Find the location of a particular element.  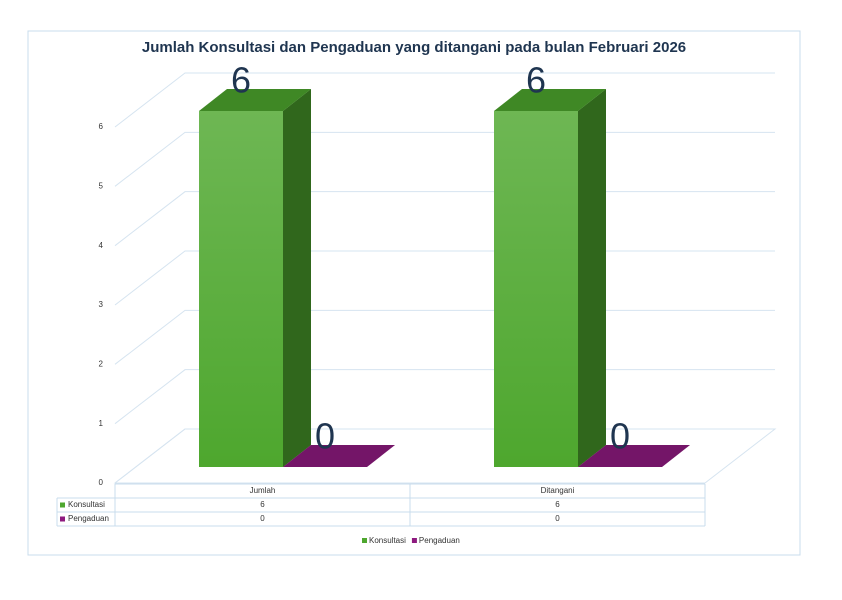

y-tick-label: 6 is located at coordinates (101, 126).